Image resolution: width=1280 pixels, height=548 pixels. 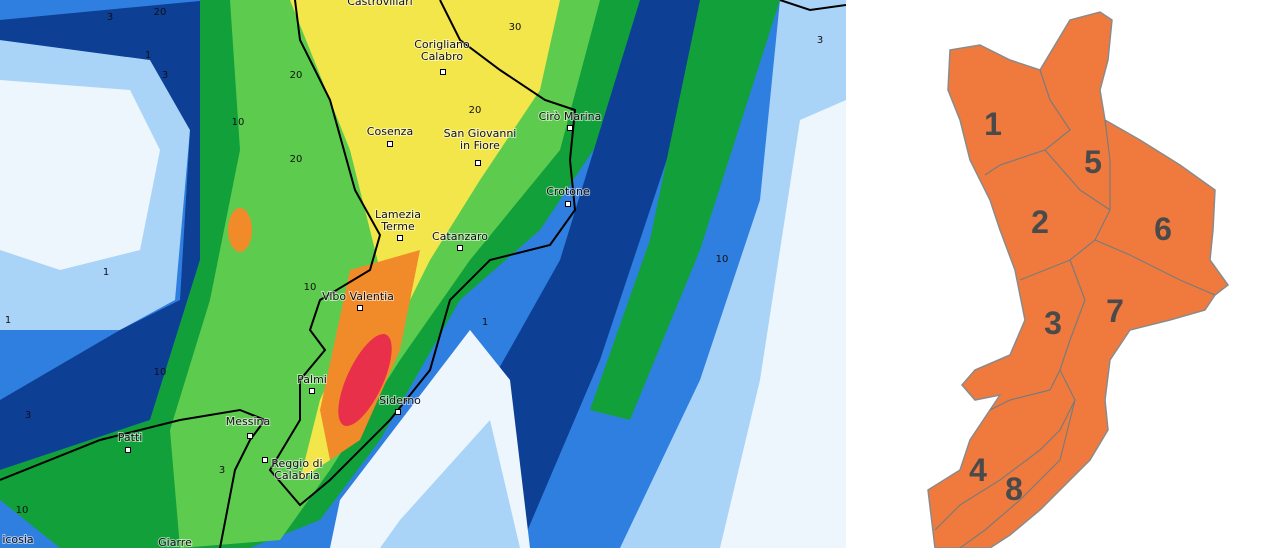 What do you see at coordinates (130, 437) in the screenshot?
I see `city-label: Patti` at bounding box center [130, 437].